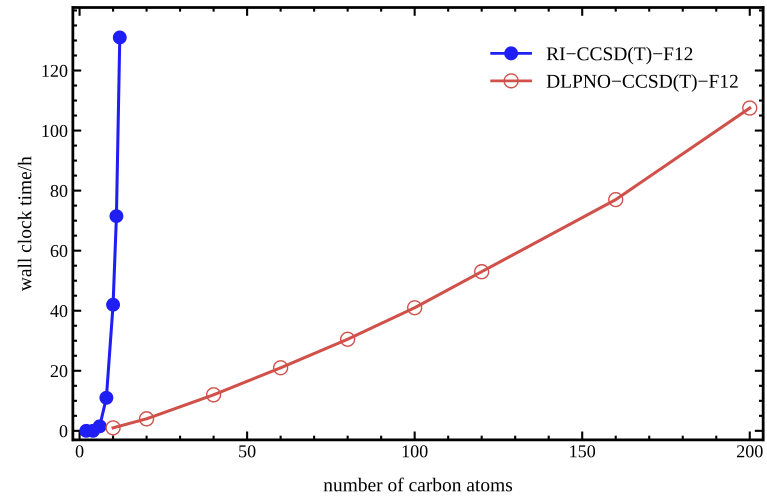 The width and height of the screenshot is (767, 497). Describe the element at coordinates (55, 70) in the screenshot. I see `y-tick-label: 120` at that location.